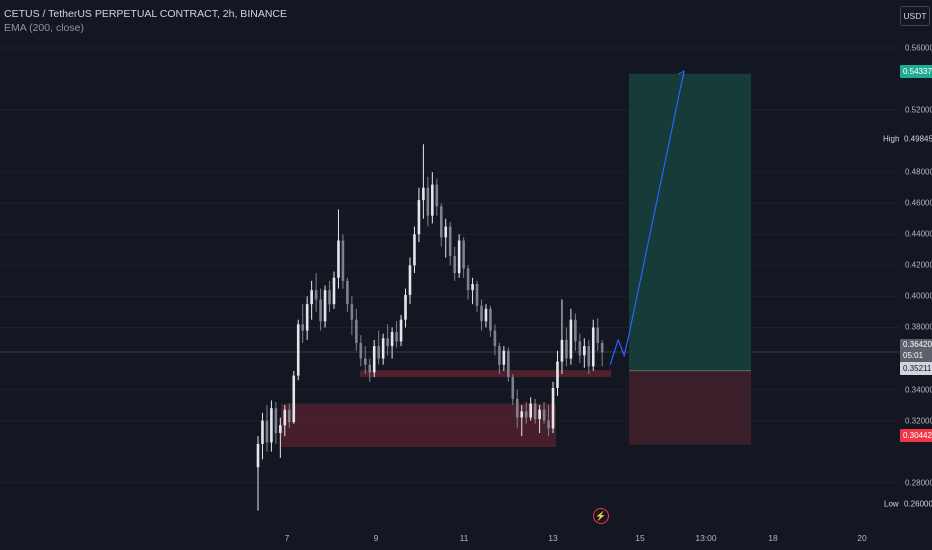  What do you see at coordinates (918, 203) in the screenshot?
I see `price-tick-label: 0.46000` at bounding box center [918, 203].